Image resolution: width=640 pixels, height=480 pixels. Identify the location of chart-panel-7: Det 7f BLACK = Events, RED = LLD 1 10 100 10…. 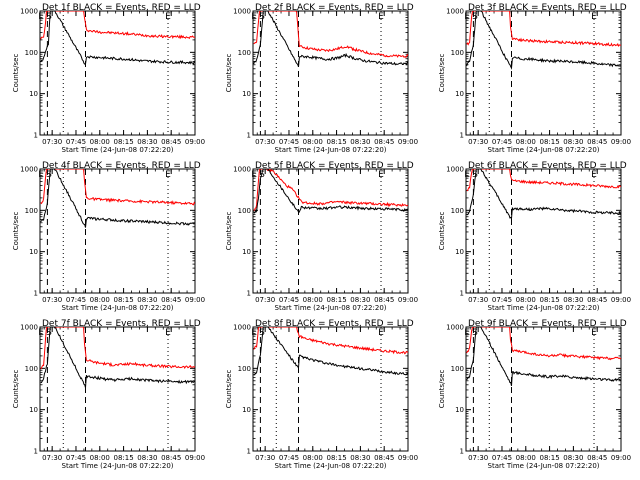
(108, 394).